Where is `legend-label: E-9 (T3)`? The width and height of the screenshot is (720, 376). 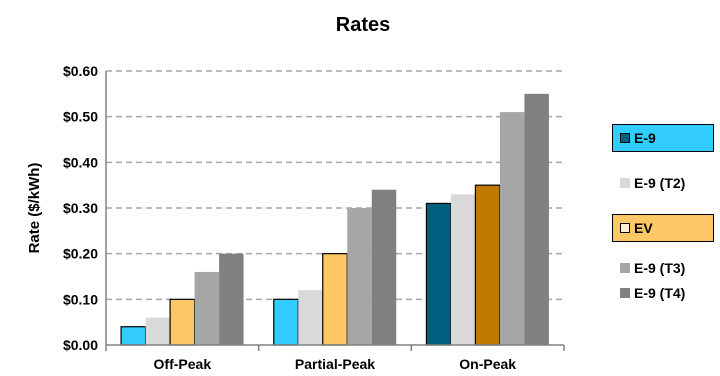
legend-label: E-9 (T3) is located at coordinates (660, 268).